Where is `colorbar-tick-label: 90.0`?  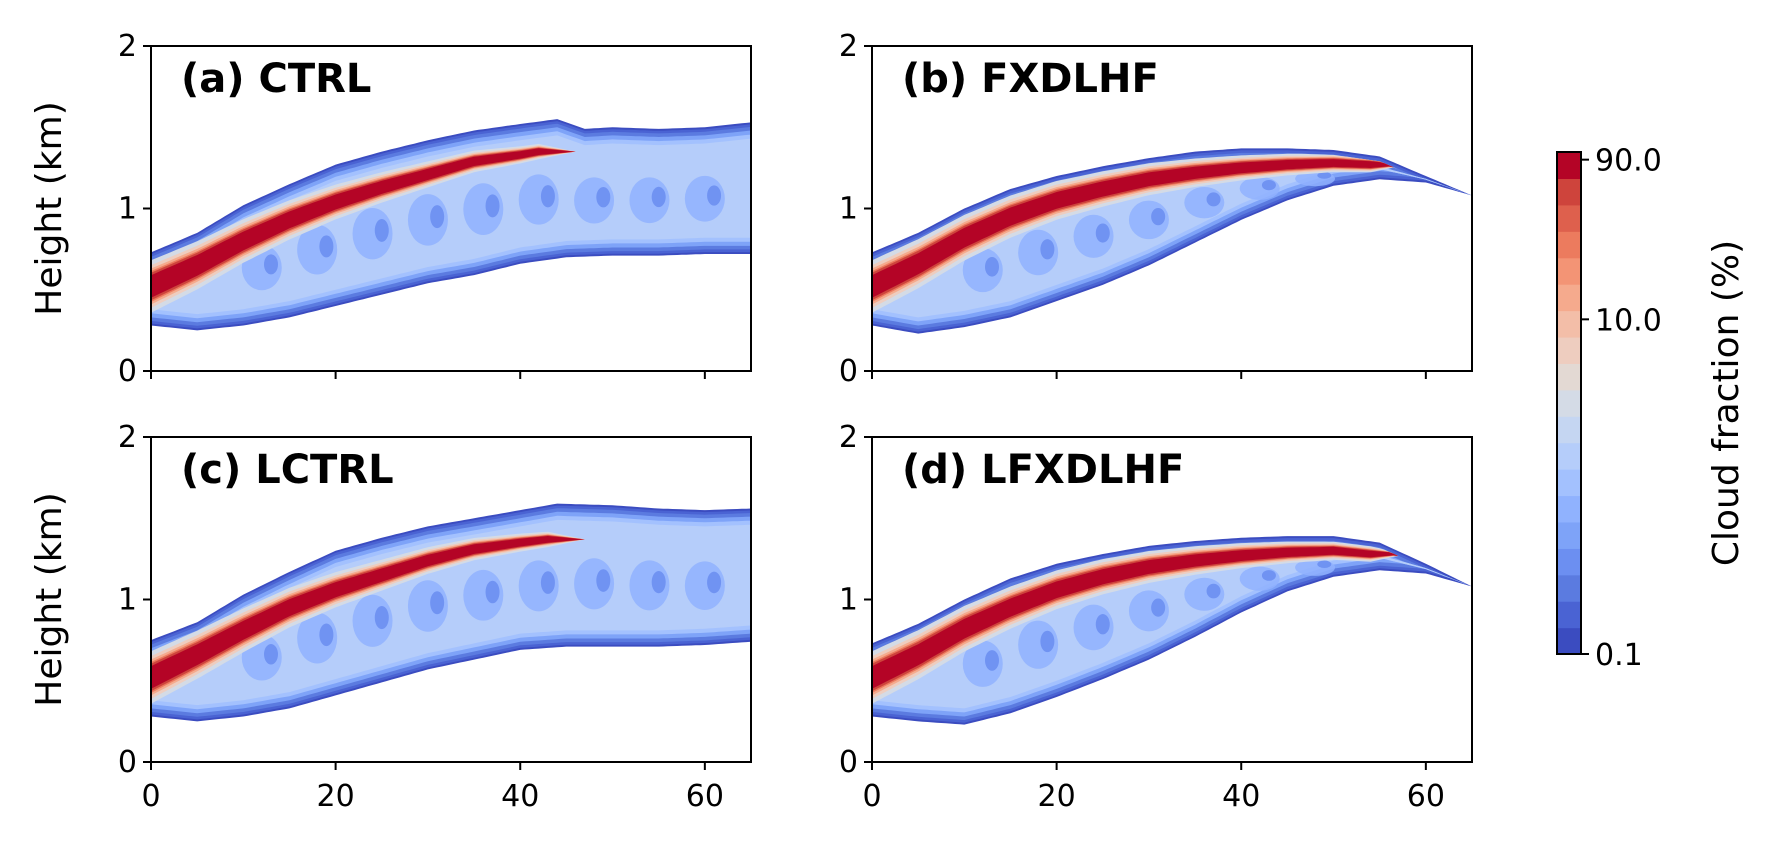 colorbar-tick-label: 90.0 is located at coordinates (1628, 161).